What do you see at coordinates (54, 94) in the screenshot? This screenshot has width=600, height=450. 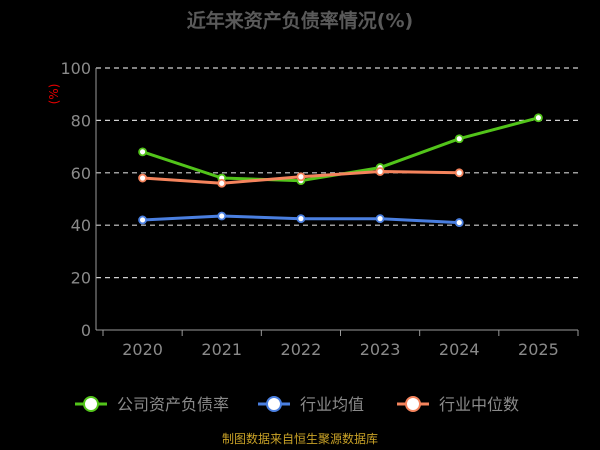 I see `y-unit-label: (%)` at bounding box center [54, 94].